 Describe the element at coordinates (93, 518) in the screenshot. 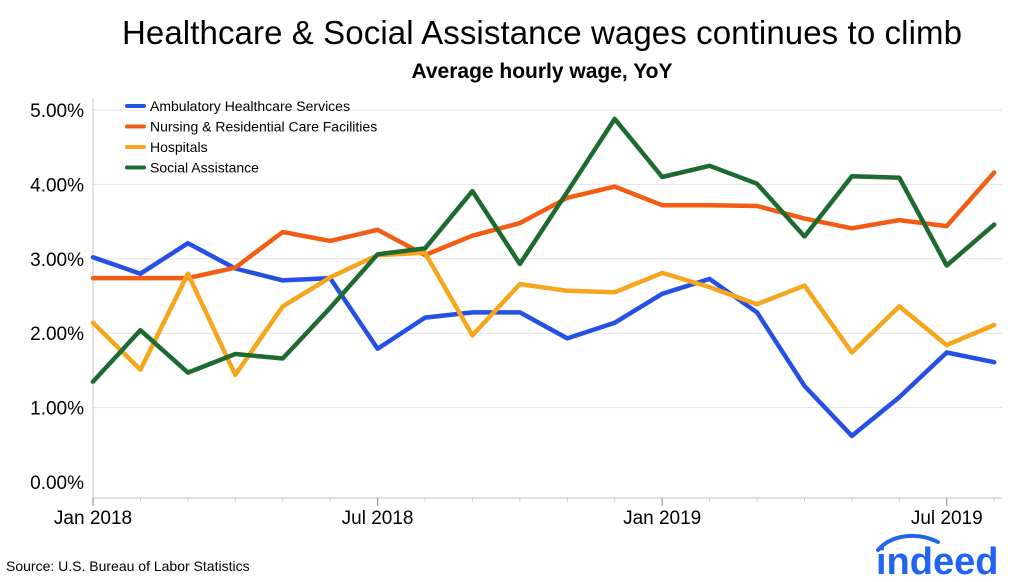

I see `x-tick-label: Jan 2018` at that location.